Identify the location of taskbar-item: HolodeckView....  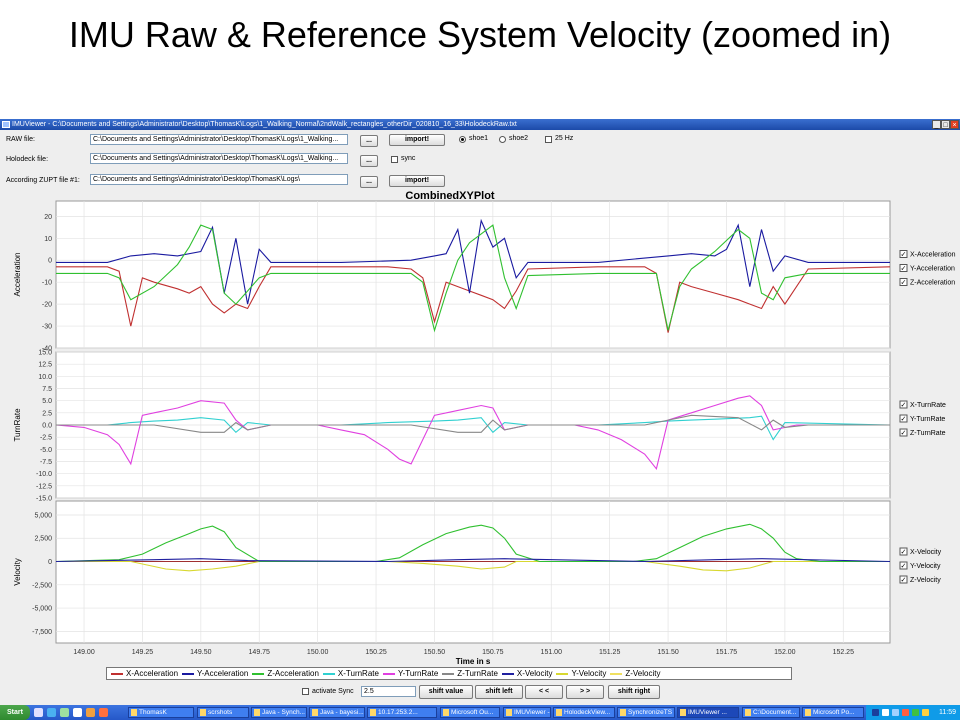
(584, 712).